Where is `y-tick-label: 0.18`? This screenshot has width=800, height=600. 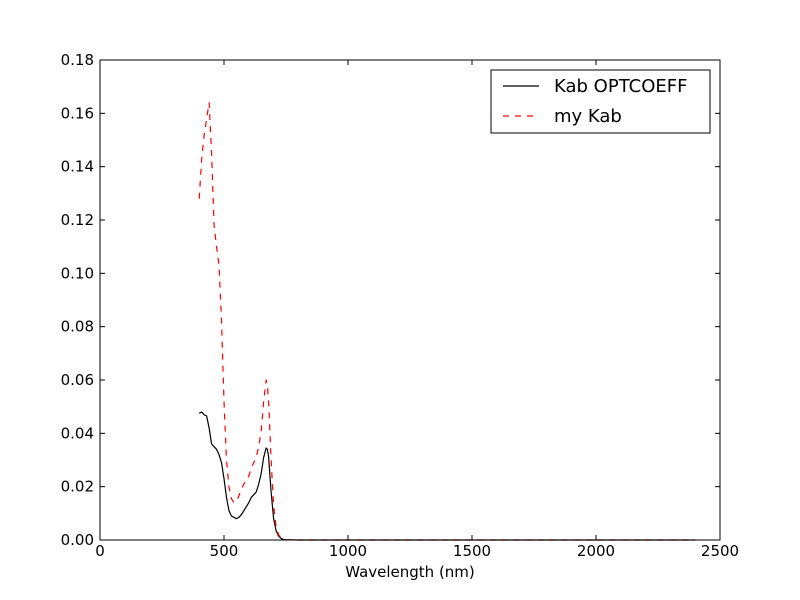 y-tick-label: 0.18 is located at coordinates (77, 60).